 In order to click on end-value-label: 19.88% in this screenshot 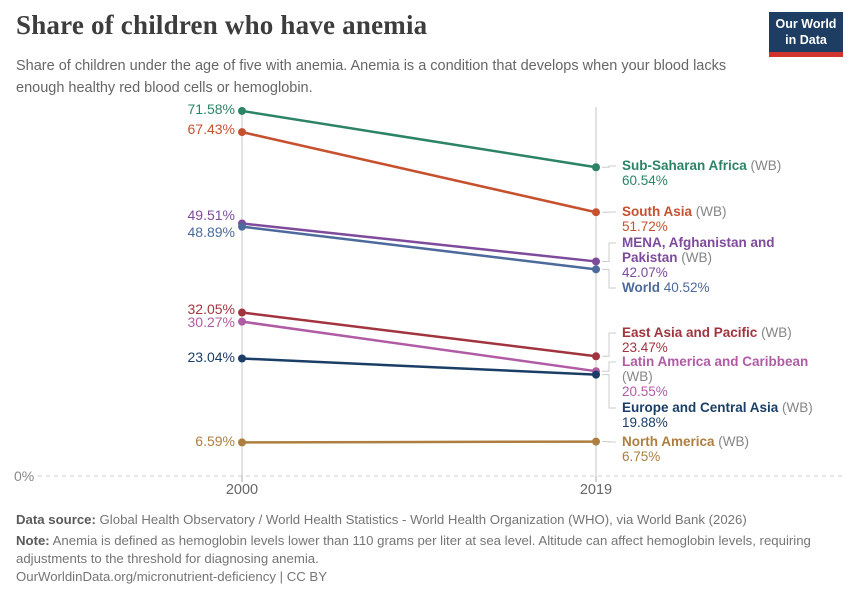, I will do `click(645, 422)`.